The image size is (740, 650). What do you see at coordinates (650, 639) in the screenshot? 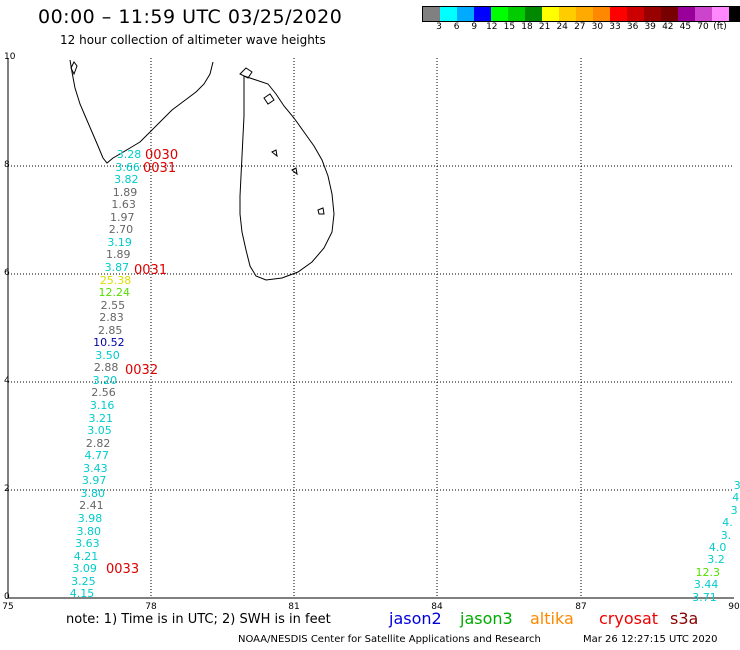
I see `generation-timestamp: Mar 26 12:27:15 UTC 2020` at bounding box center [650, 639].